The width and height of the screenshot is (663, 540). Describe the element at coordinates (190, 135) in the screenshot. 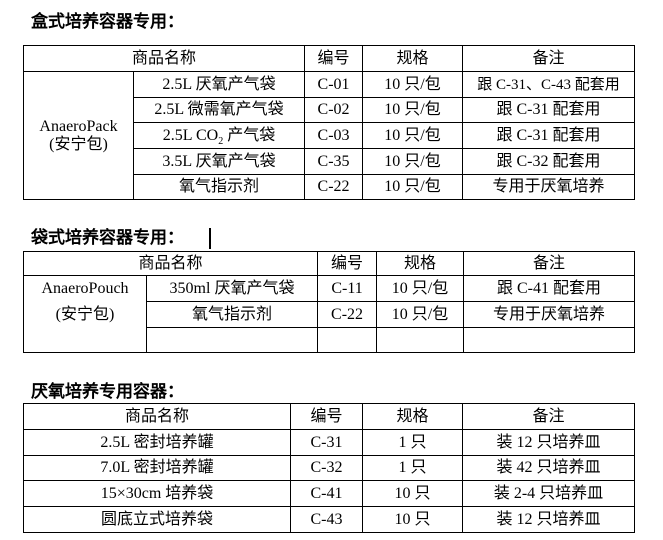

I see `name-text: 2.5L CO` at that location.